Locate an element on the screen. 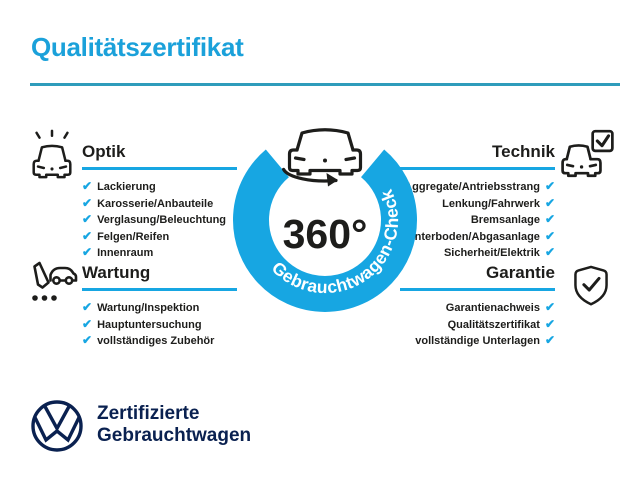 This screenshot has height=480, width=640. checklist-item: ✔ Felgen/Reifen is located at coordinates (159, 237).